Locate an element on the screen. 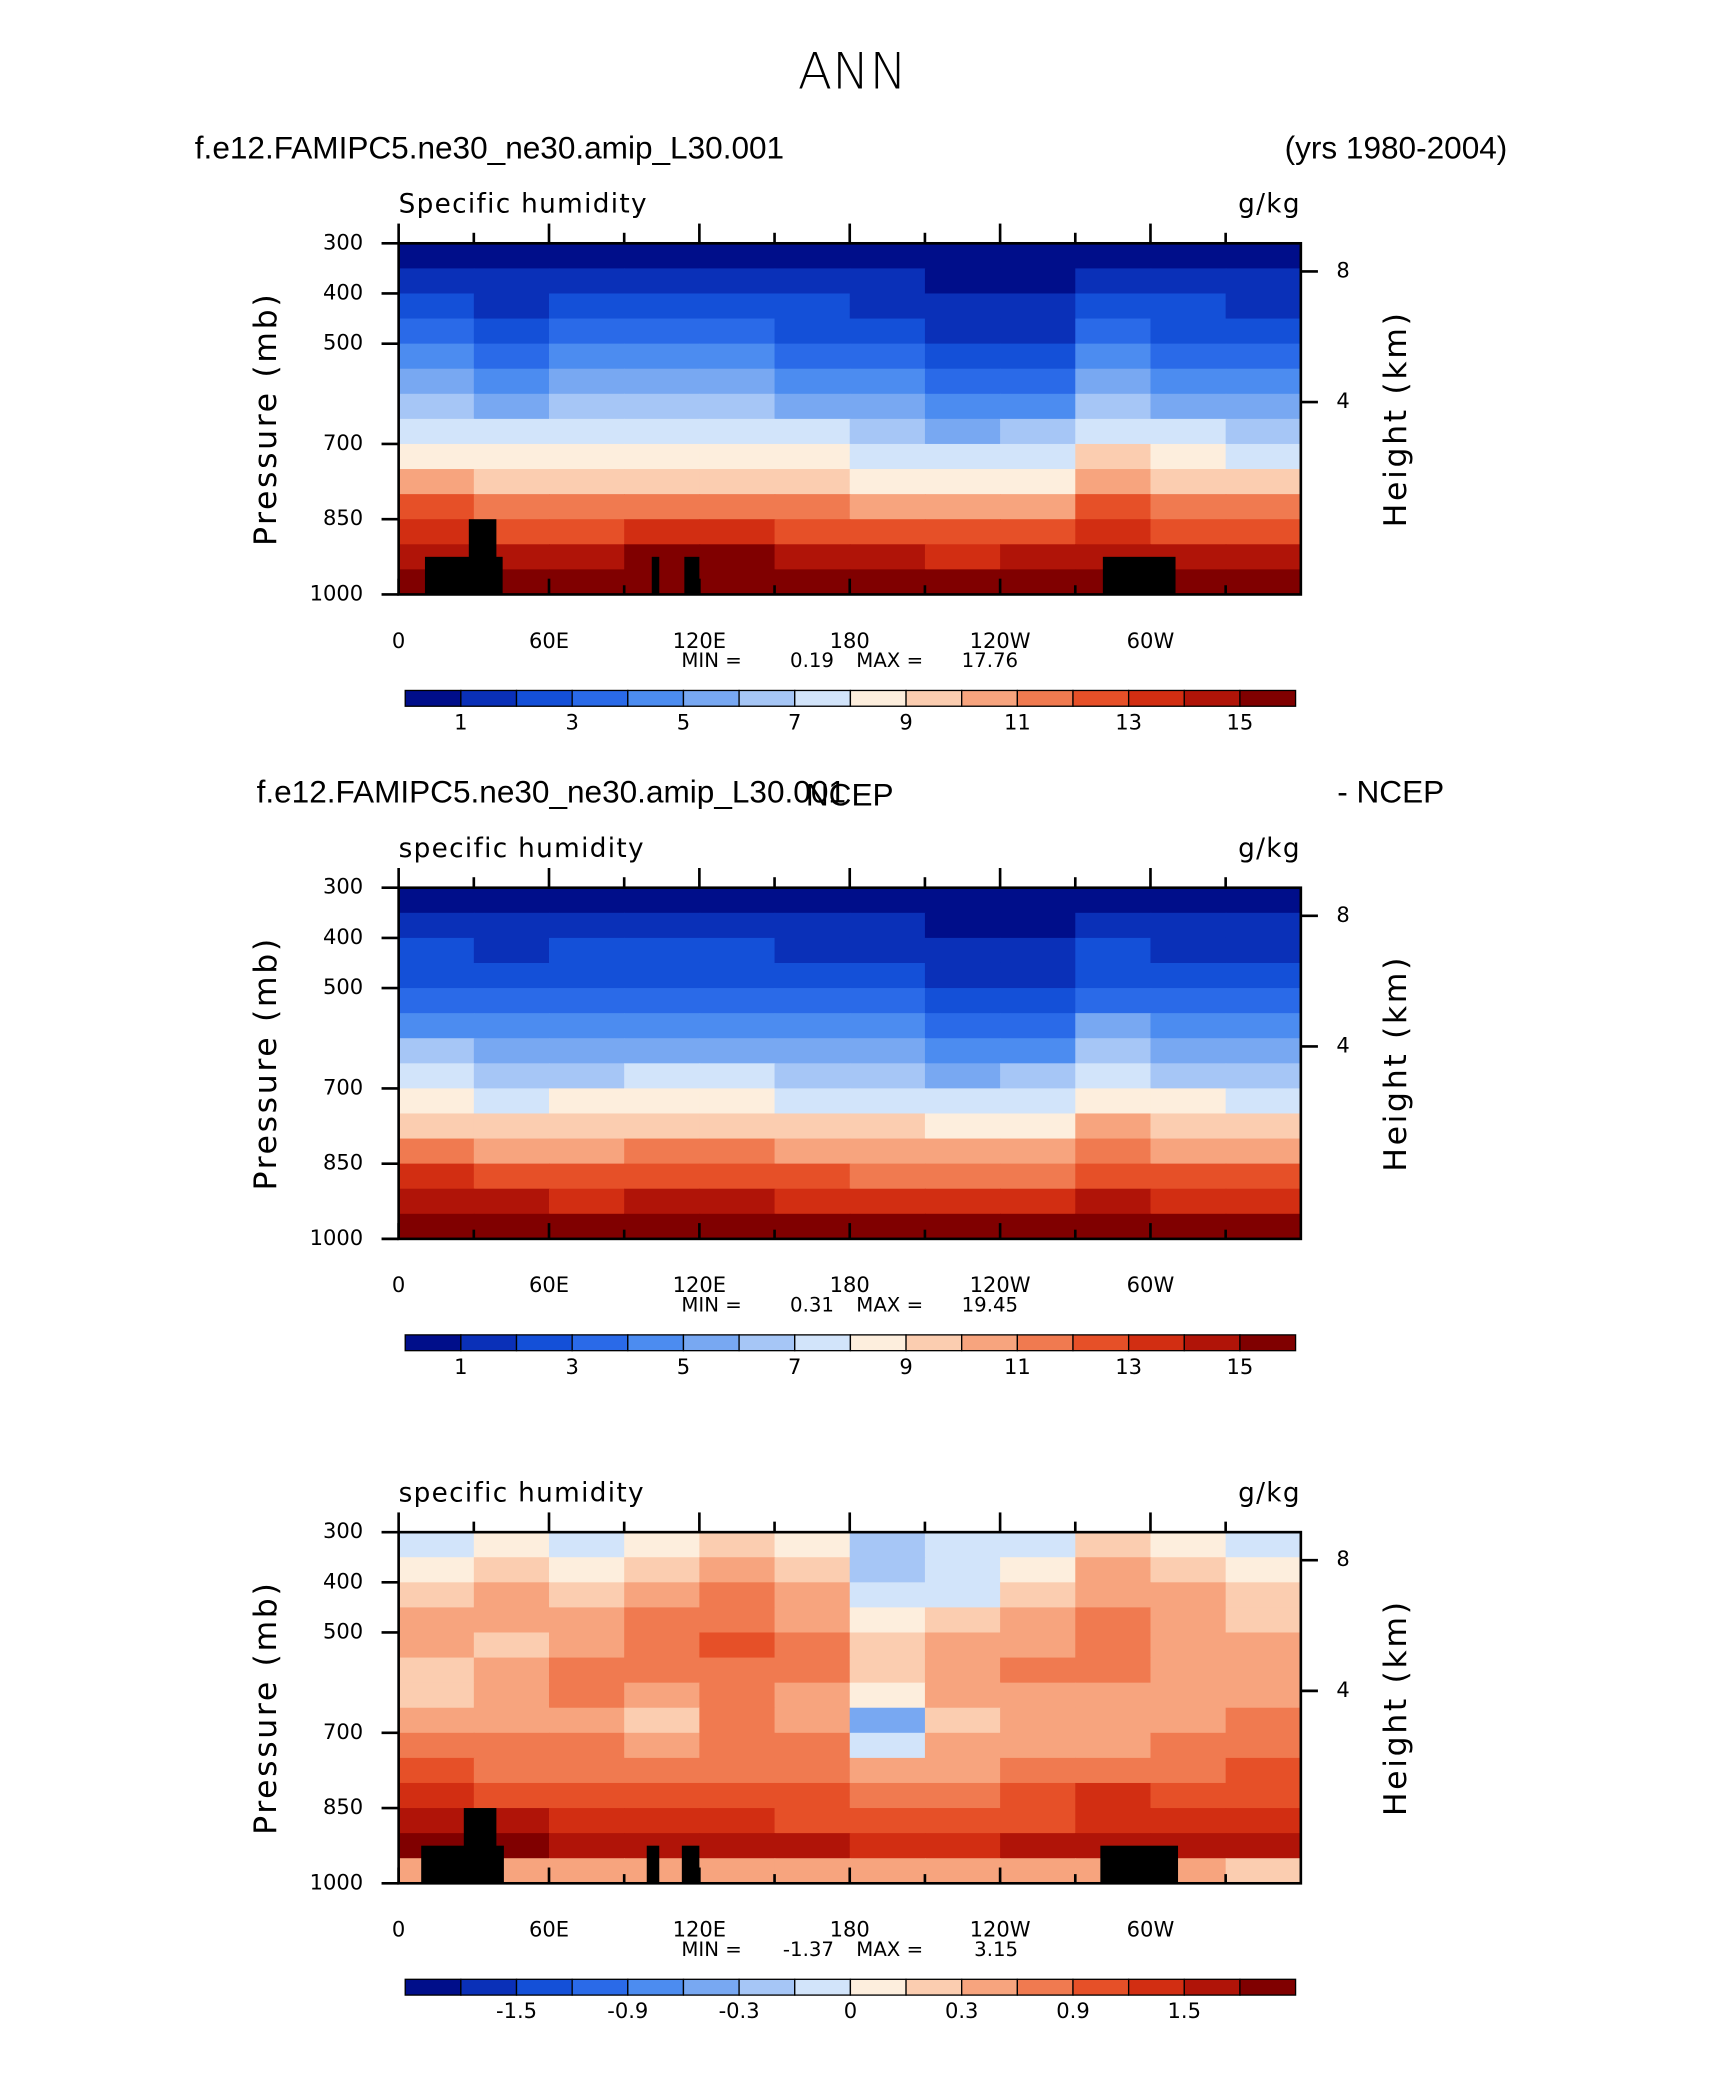  terrain is located at coordinates (482, 557).